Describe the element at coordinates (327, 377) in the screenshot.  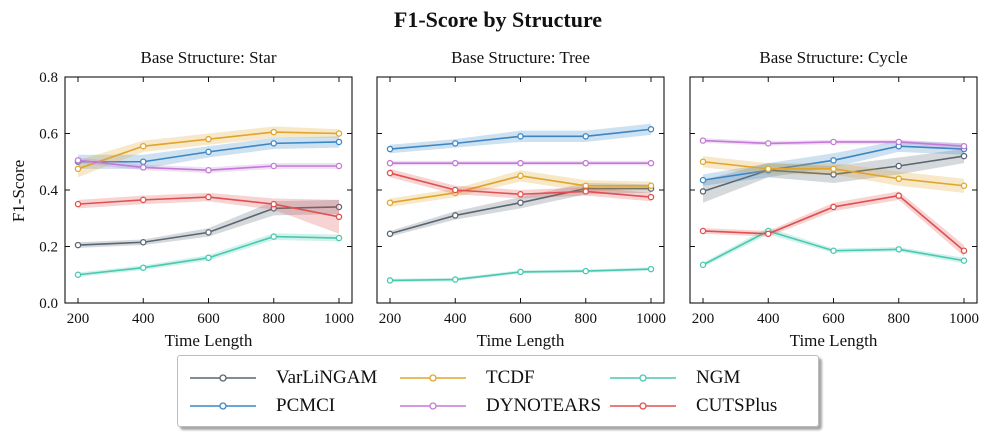
I see `legend-label: VarLiNGAM` at that location.